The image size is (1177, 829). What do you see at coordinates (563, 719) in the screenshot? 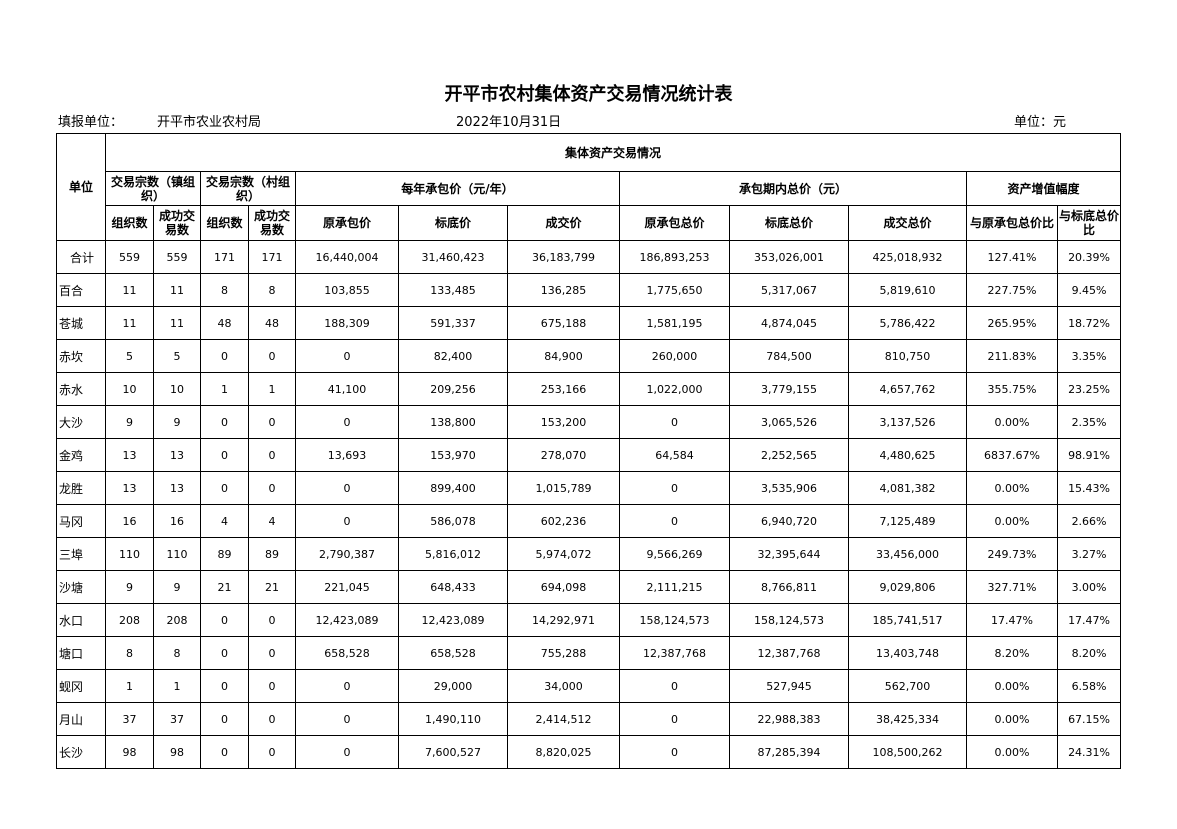
I see `value-cell: 2,414,512` at bounding box center [563, 719].